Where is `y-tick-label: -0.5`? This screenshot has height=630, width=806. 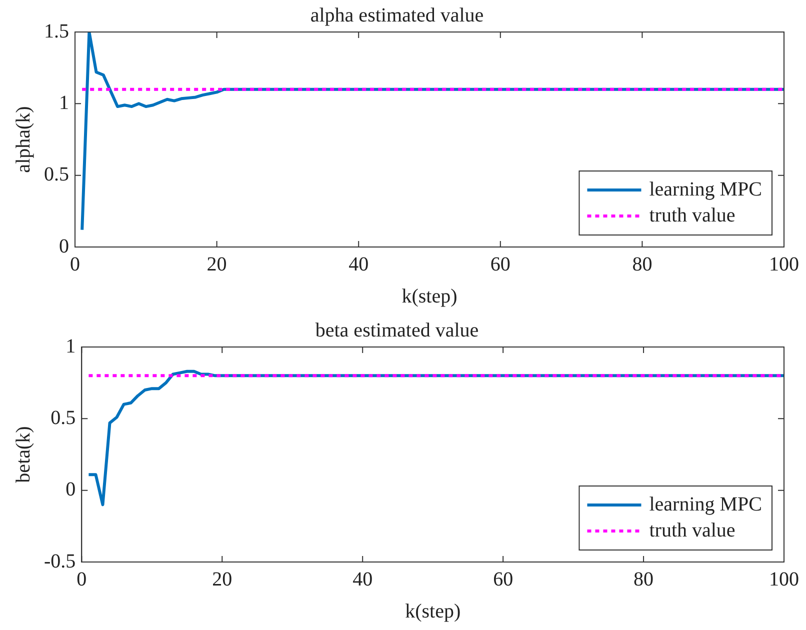 y-tick-label: -0.5 is located at coordinates (60, 561).